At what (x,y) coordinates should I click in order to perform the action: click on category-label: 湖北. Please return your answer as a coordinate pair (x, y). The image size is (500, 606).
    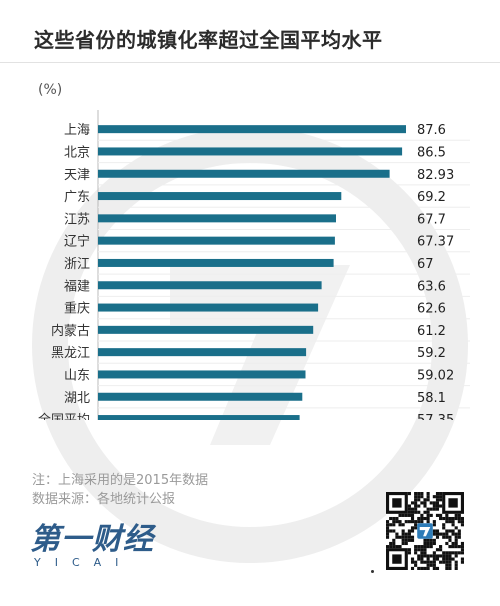
    Looking at the image, I should click on (77, 398).